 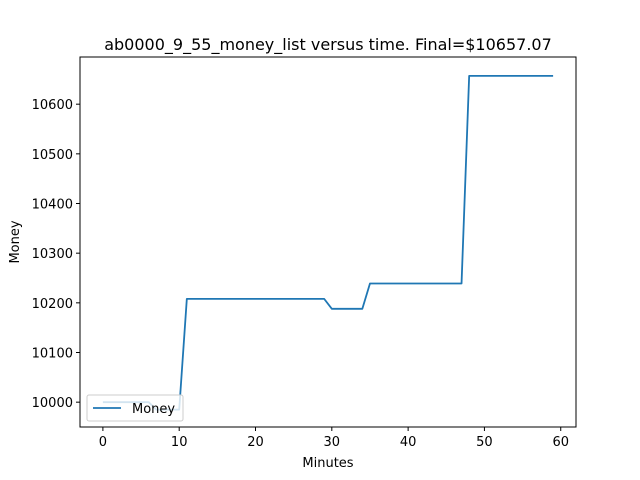 I want to click on y-tick-label: 10300, so click(x=52, y=254).